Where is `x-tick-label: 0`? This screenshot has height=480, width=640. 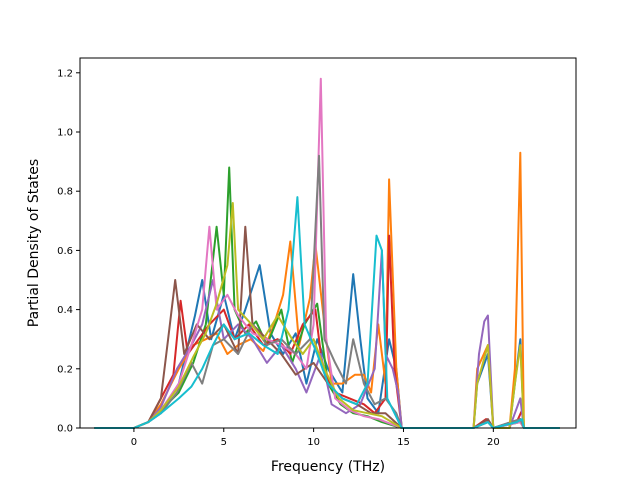 x-tick-label: 0 is located at coordinates (134, 442).